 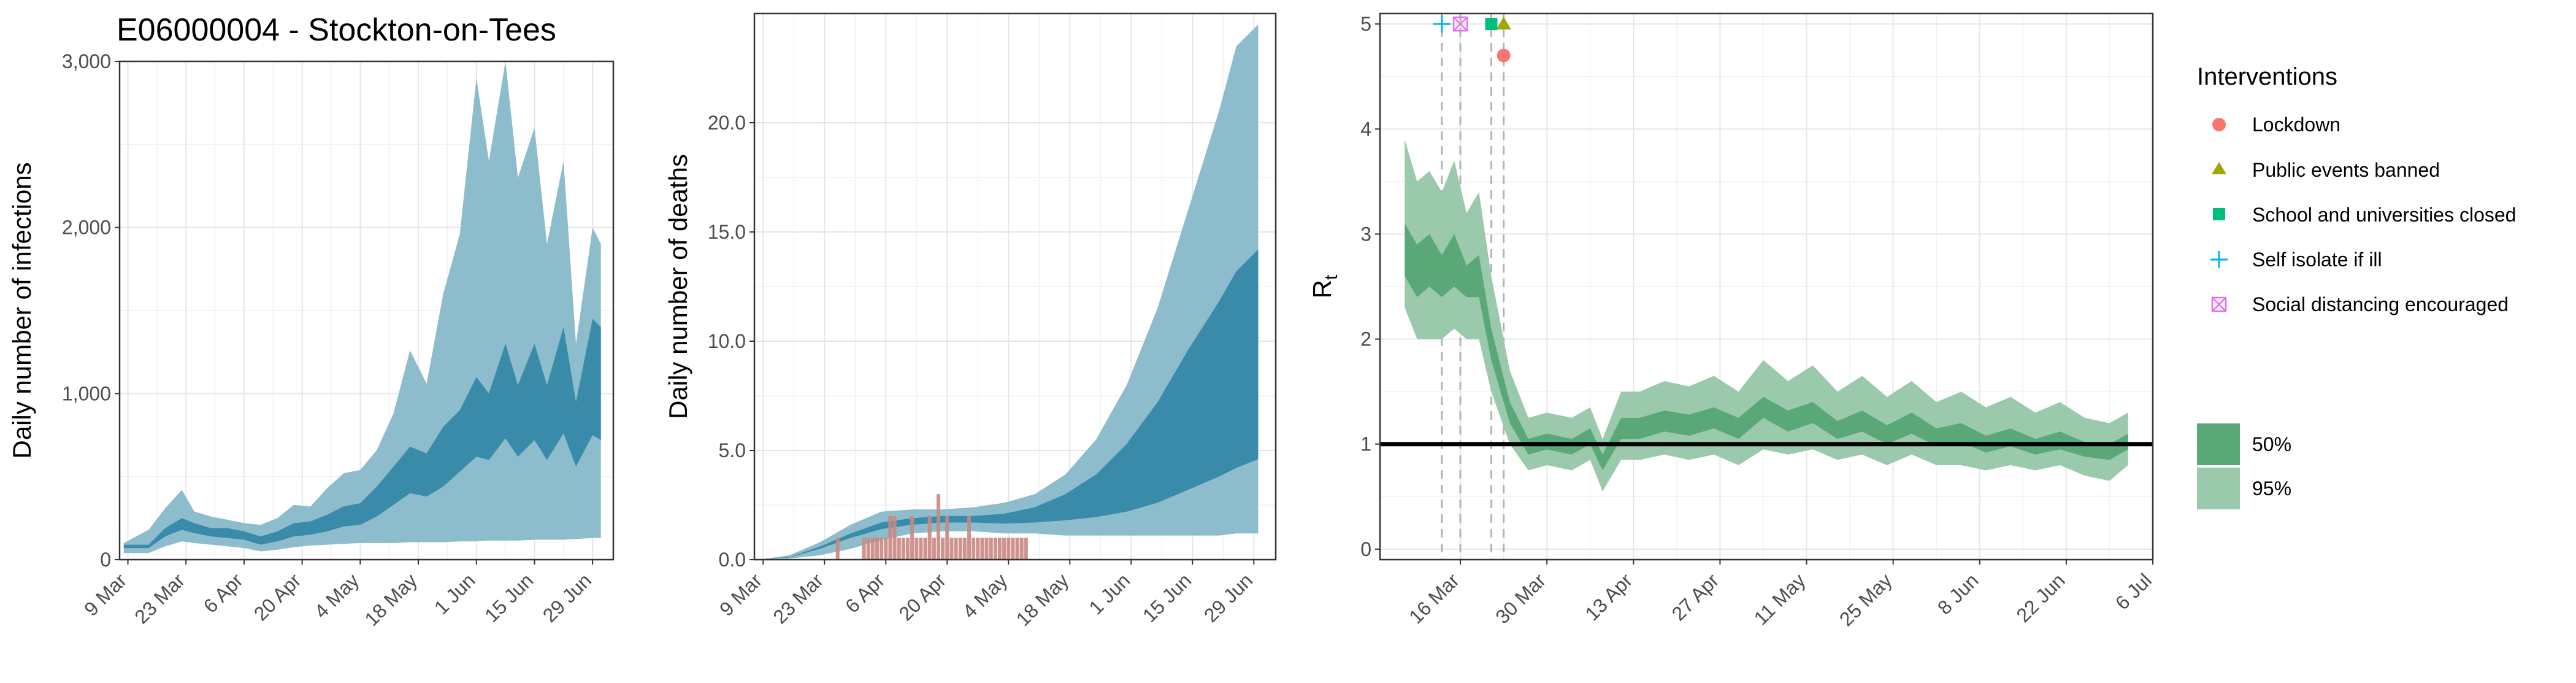 What do you see at coordinates (1331, 277) in the screenshot?
I see `y-axis-title-subscript: t` at bounding box center [1331, 277].